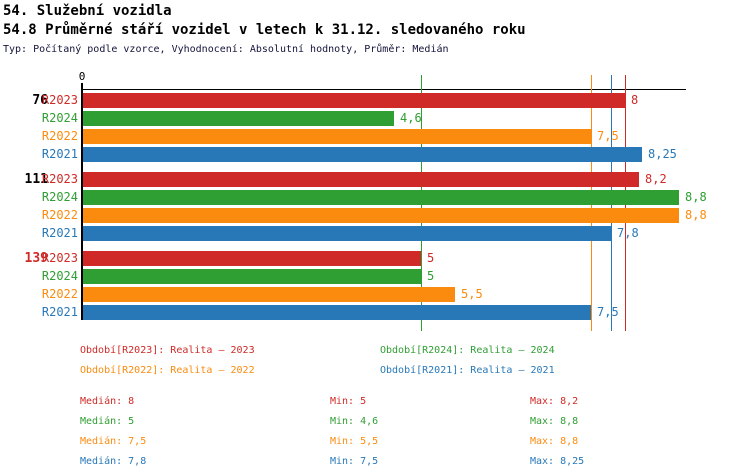  I want to click on stat-max-R2024: Max: 8,8, so click(554, 421).